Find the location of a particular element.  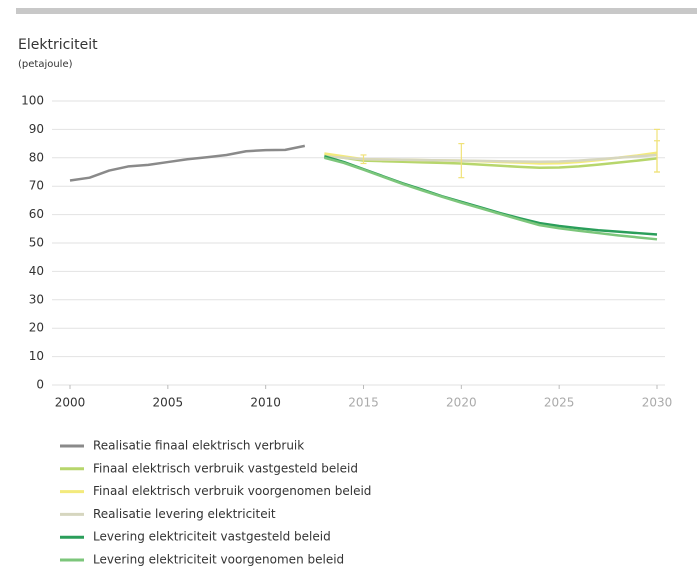

top-bar is located at coordinates (356, 11).